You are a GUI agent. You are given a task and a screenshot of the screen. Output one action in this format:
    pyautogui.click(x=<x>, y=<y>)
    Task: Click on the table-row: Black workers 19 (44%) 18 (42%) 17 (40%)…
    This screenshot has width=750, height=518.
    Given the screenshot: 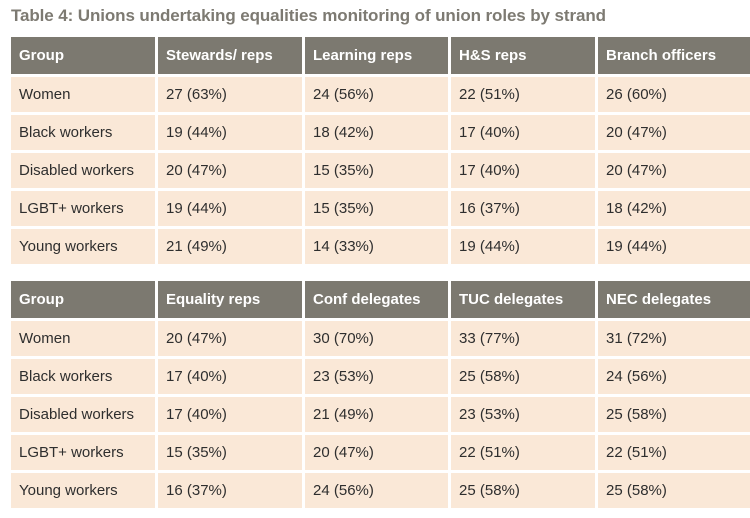 What is the action you would take?
    pyautogui.click(x=380, y=132)
    